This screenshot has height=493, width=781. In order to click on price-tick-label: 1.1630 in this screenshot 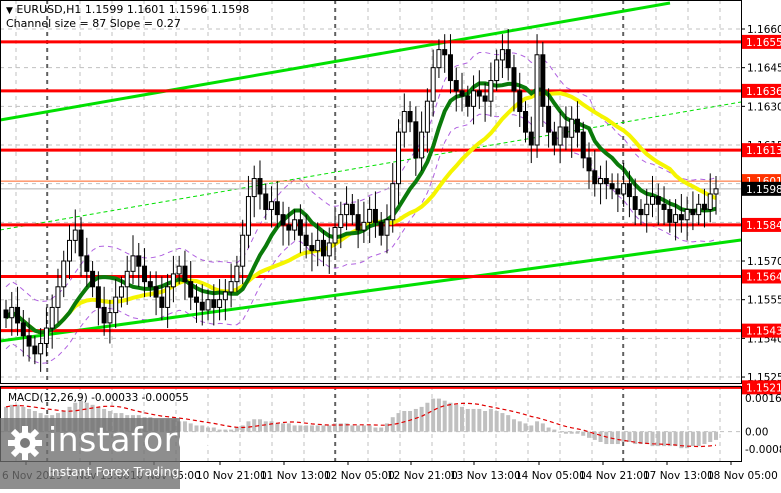, I will do `click(764, 107)`.